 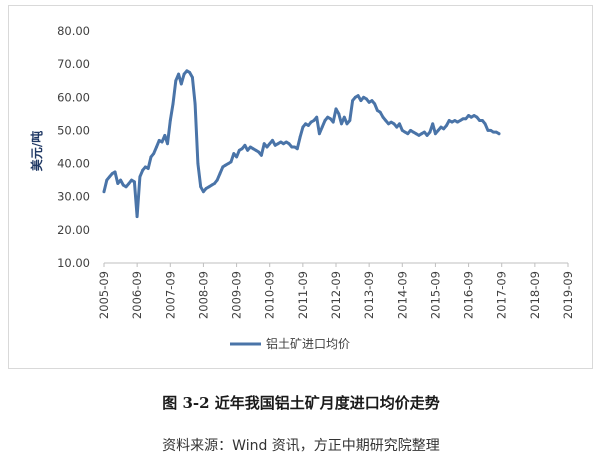 What do you see at coordinates (137, 295) in the screenshot?
I see `x-tick-label: 2006-09` at bounding box center [137, 295].